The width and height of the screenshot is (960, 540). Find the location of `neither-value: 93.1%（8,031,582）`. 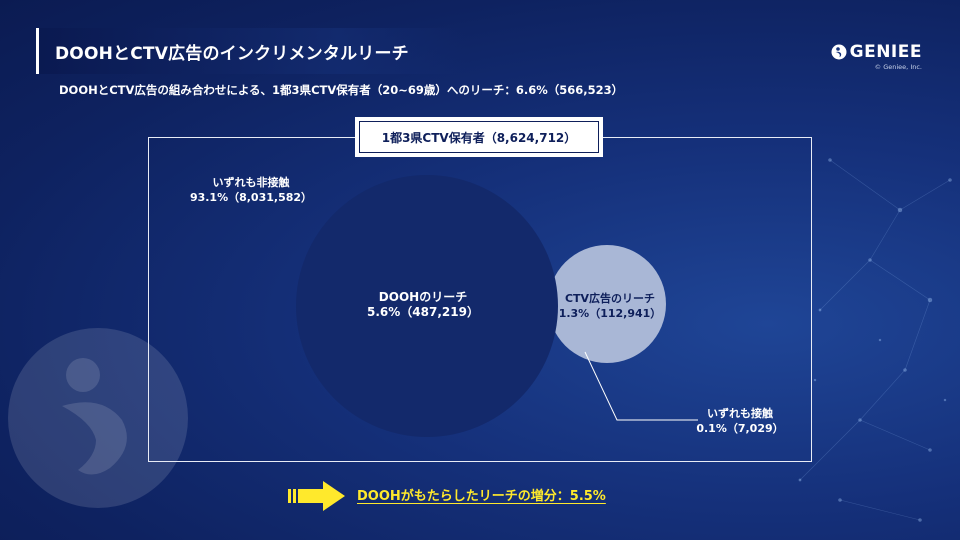

neither-value: 93.1%（8,031,582） is located at coordinates (251, 197).